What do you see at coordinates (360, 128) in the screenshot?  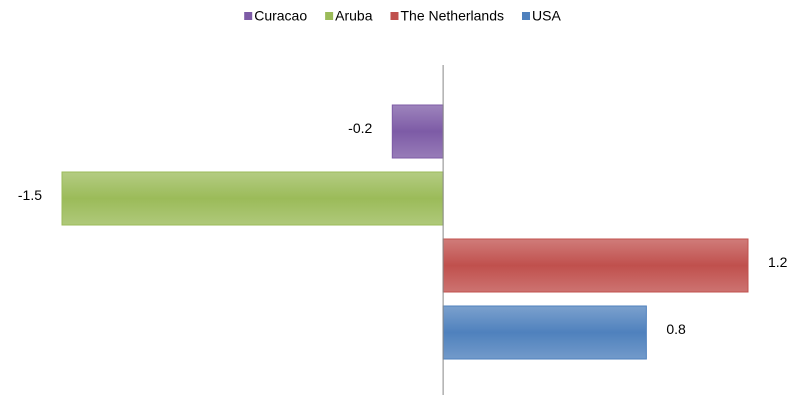 I see `data-label: -0.2` at bounding box center [360, 128].